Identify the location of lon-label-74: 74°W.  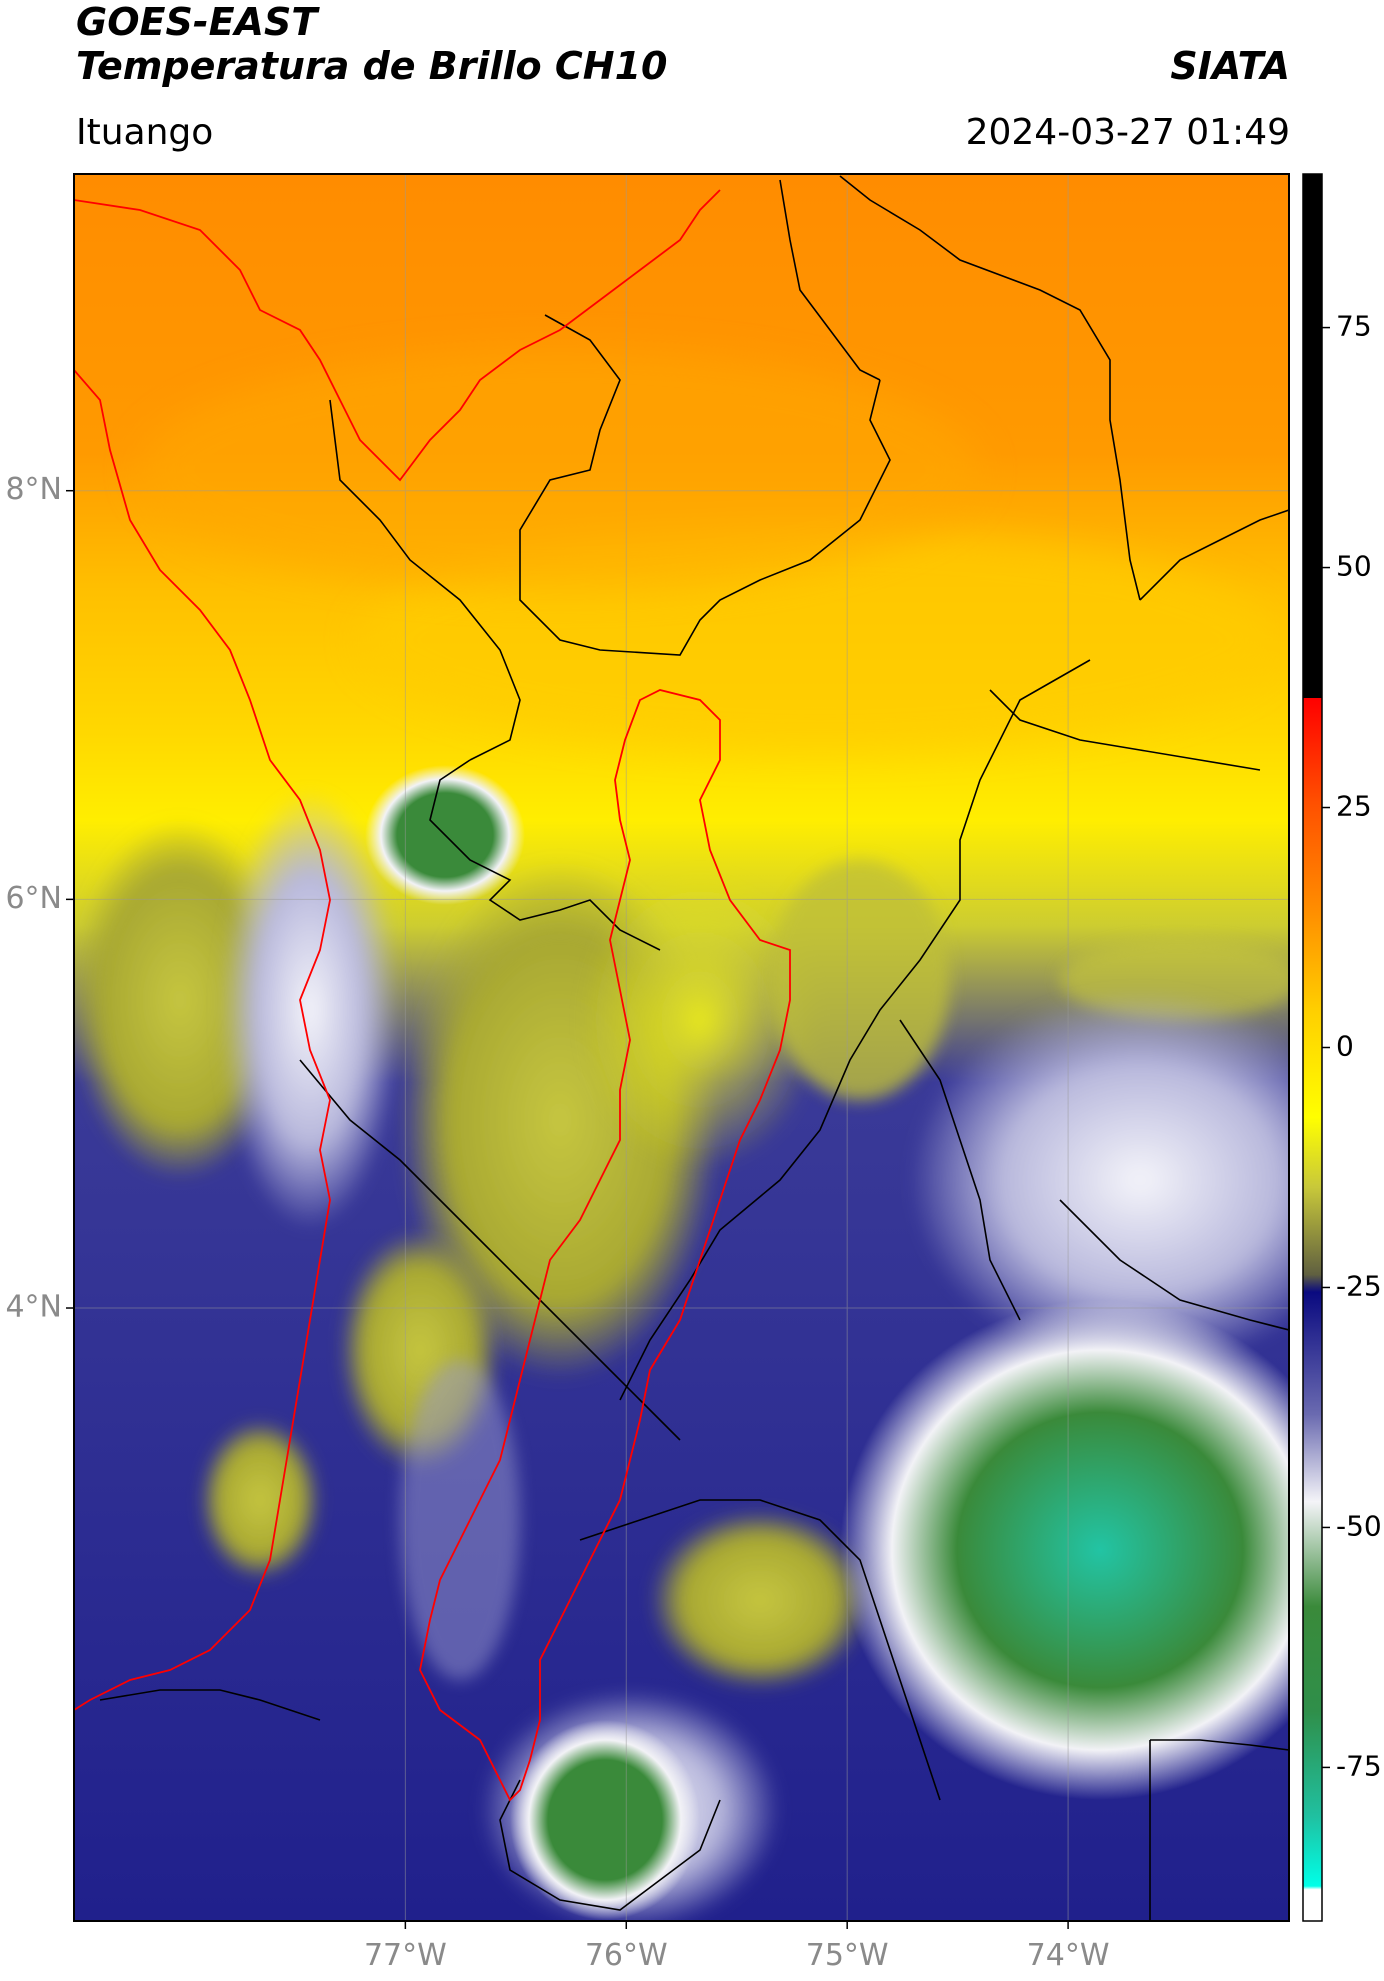
(1068, 1955).